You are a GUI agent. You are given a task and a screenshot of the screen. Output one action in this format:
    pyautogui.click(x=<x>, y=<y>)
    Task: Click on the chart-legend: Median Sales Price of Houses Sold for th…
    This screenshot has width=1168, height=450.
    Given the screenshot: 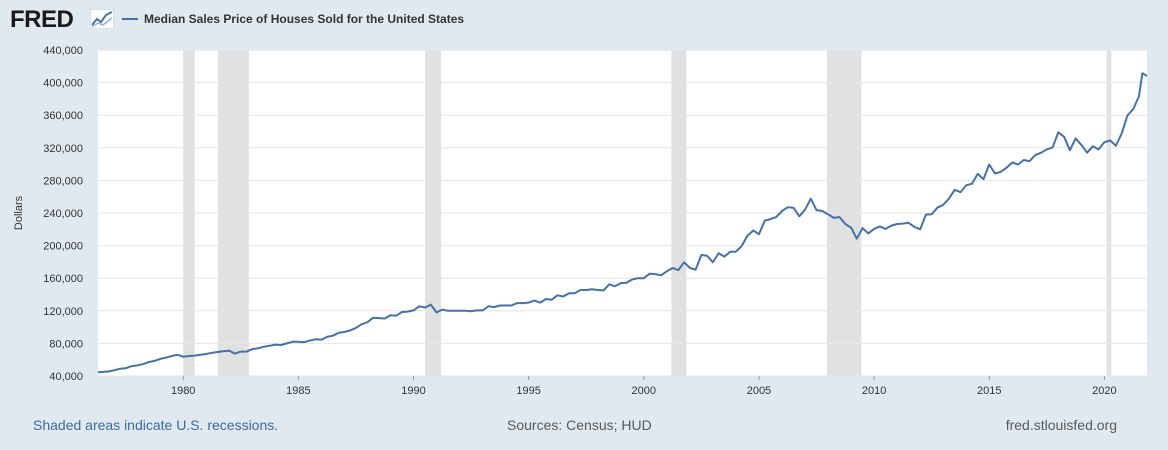 What is the action you would take?
    pyautogui.click(x=293, y=19)
    